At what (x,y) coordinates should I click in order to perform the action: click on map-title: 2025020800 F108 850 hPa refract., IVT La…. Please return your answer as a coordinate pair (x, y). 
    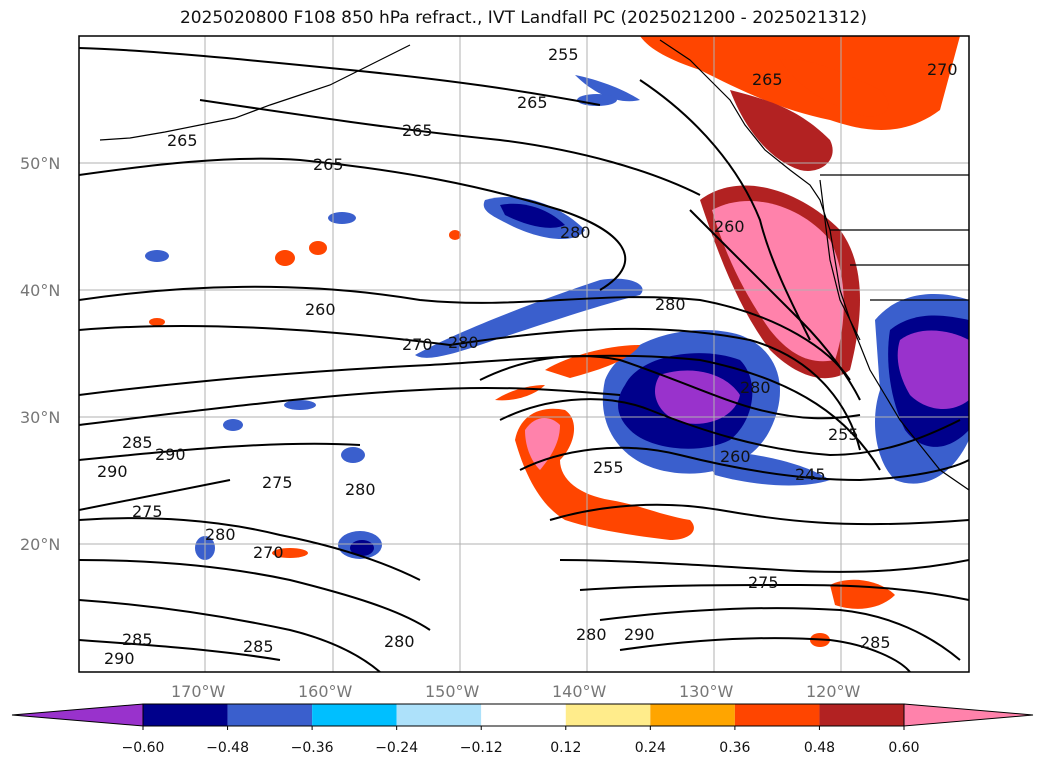
    Looking at the image, I should click on (523, 18).